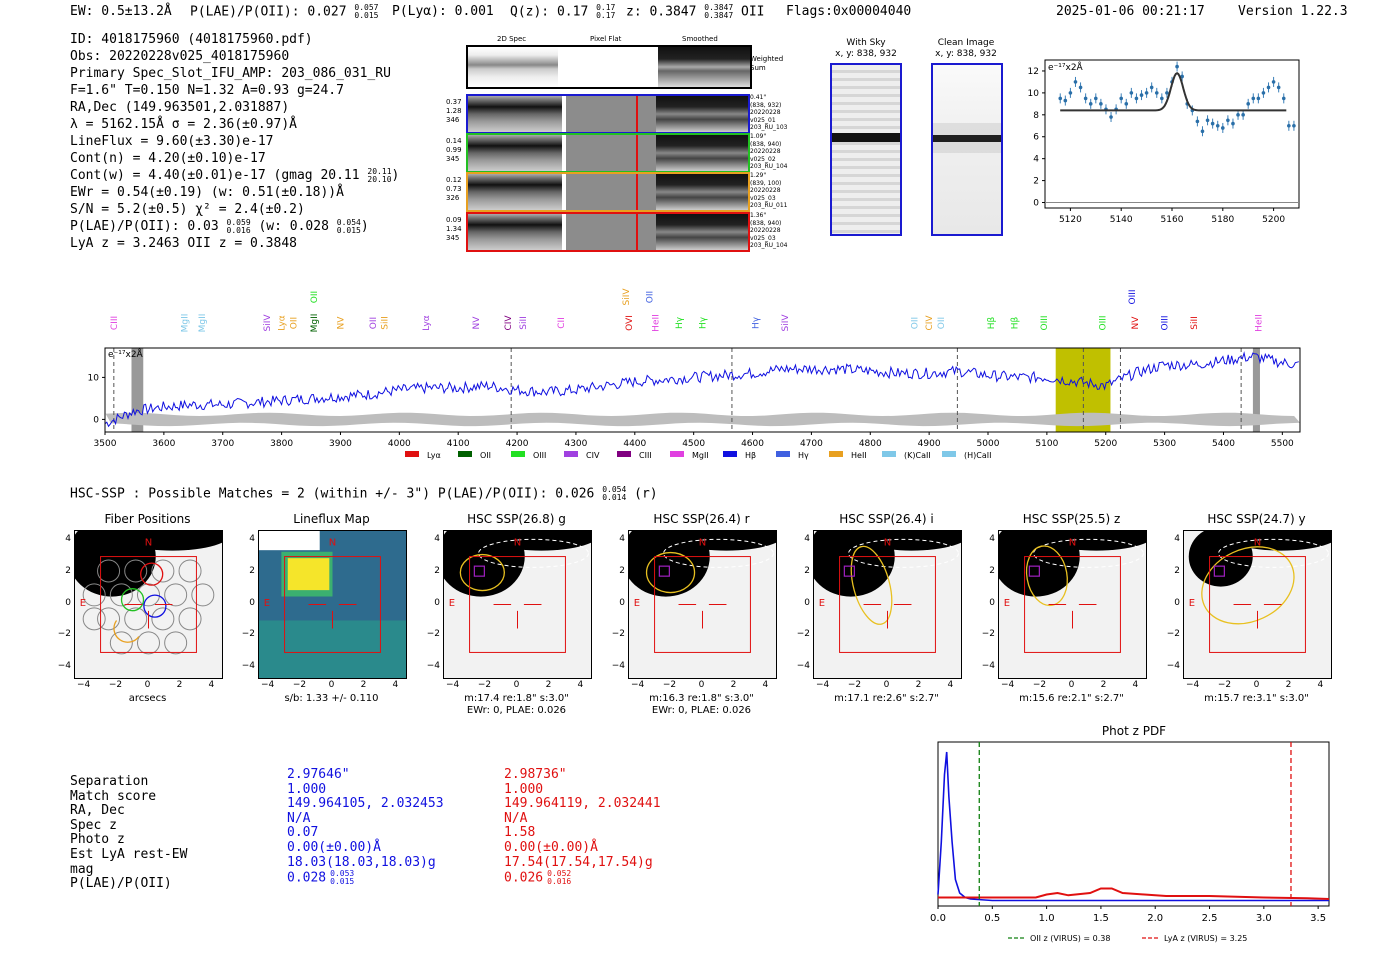  What do you see at coordinates (977, 455) in the screenshot?
I see `spectrum-legend-label-10: (H)CaII` at bounding box center [977, 455].